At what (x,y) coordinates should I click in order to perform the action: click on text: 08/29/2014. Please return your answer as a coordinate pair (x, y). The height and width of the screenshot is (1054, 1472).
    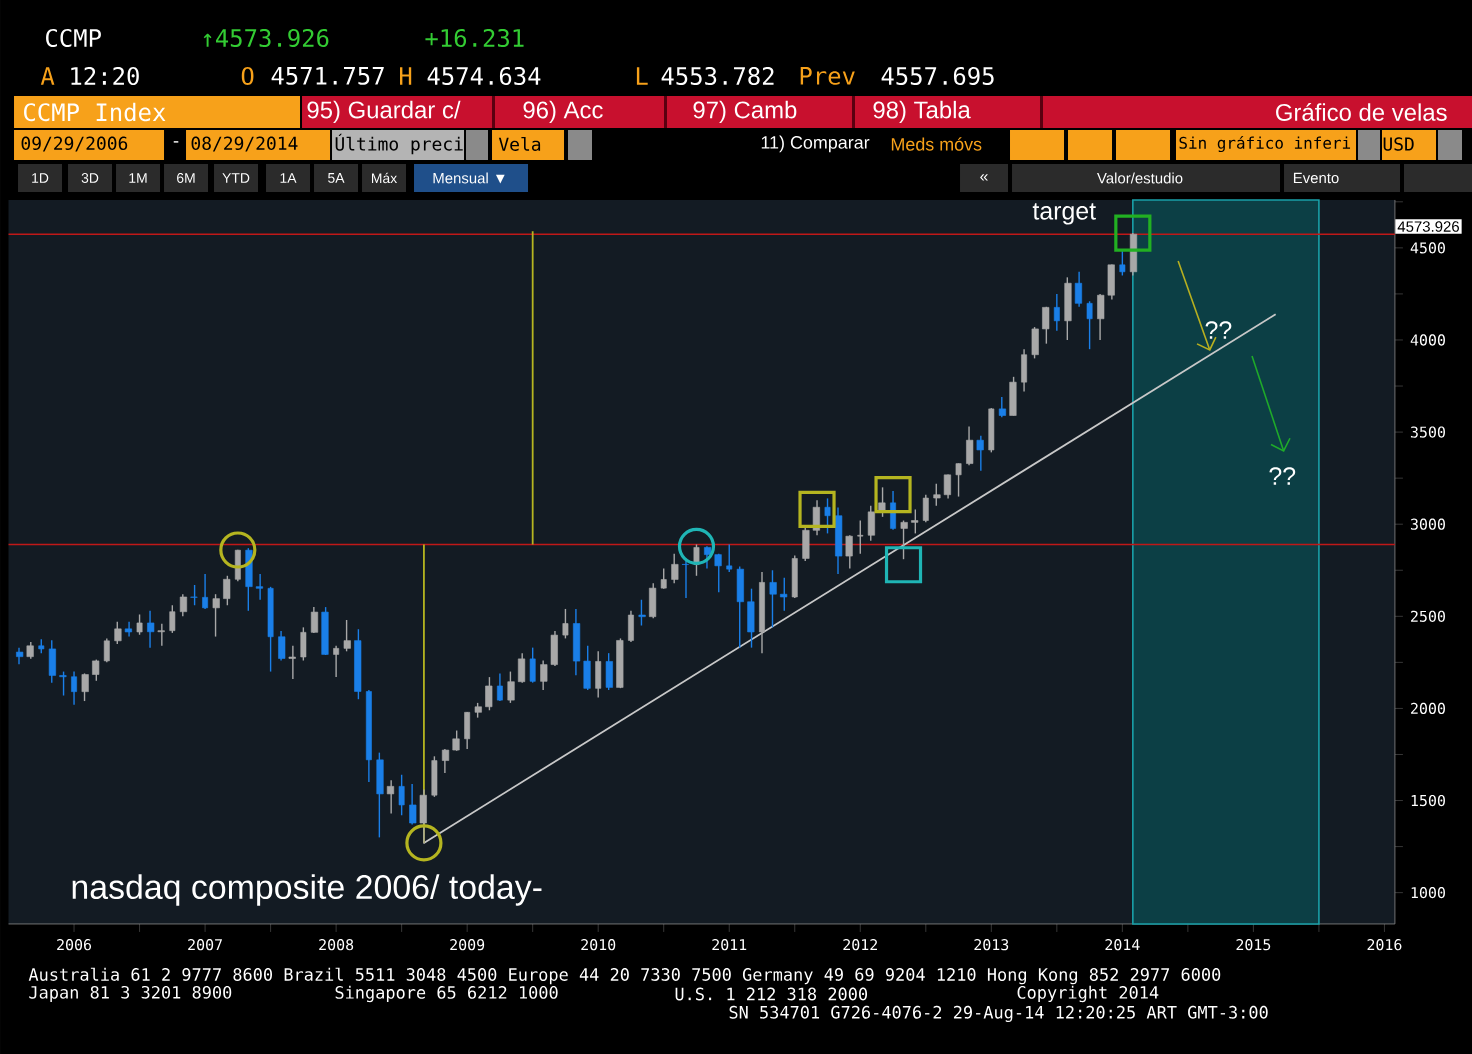
    Looking at the image, I should click on (244, 144).